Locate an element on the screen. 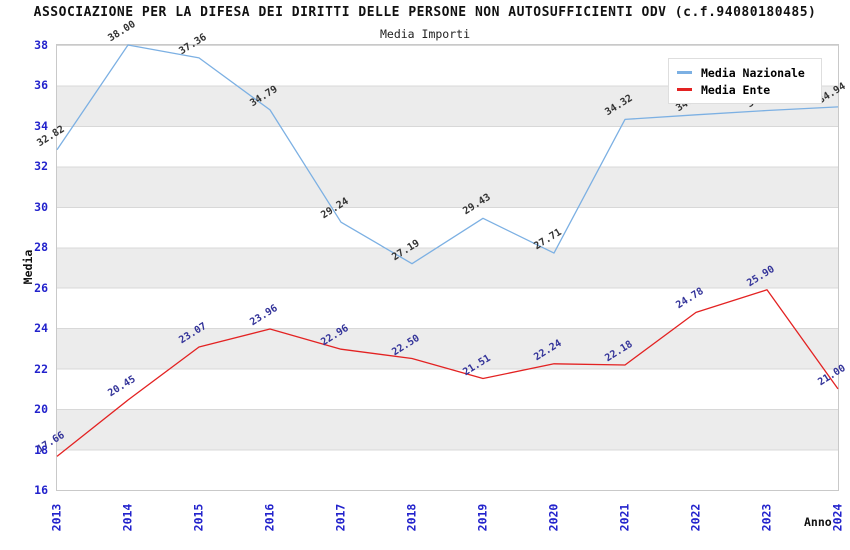 The image size is (850, 550). x-tick-label: 2017 is located at coordinates (340, 517).